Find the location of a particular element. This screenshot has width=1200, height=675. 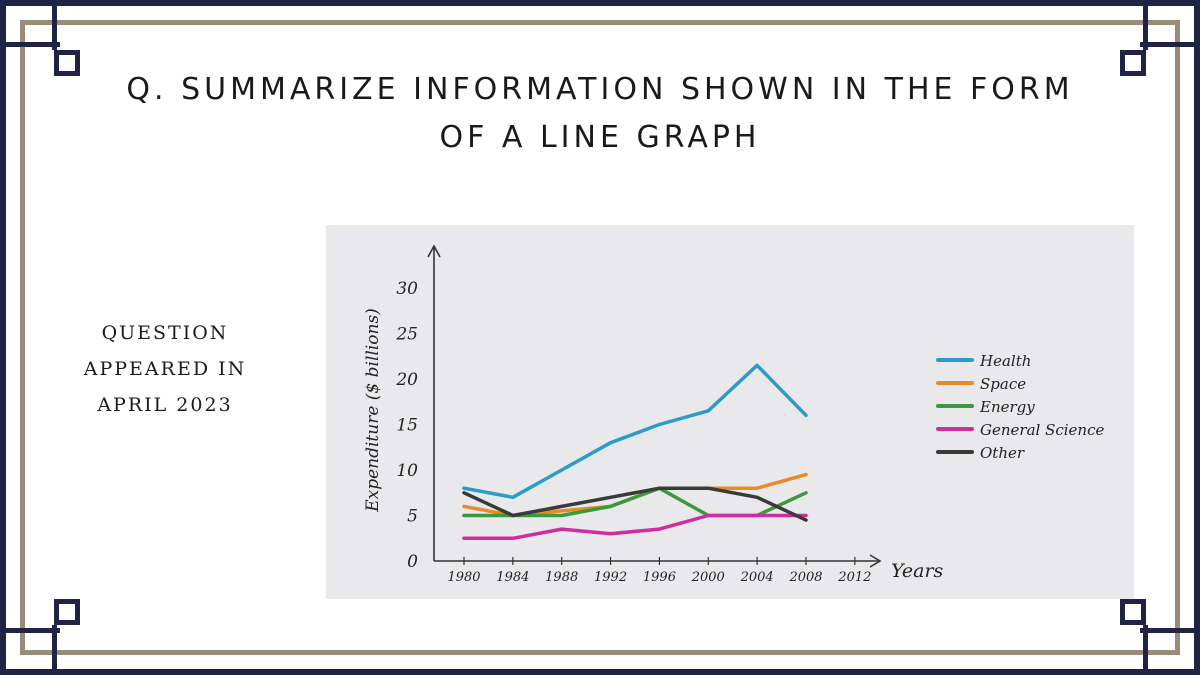

x-tick-label: 2004 is located at coordinates (757, 577).